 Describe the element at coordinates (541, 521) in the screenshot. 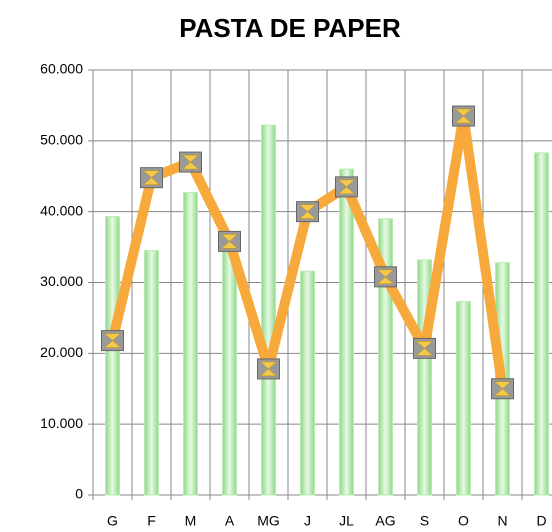

I see `x-tick-label: D` at that location.